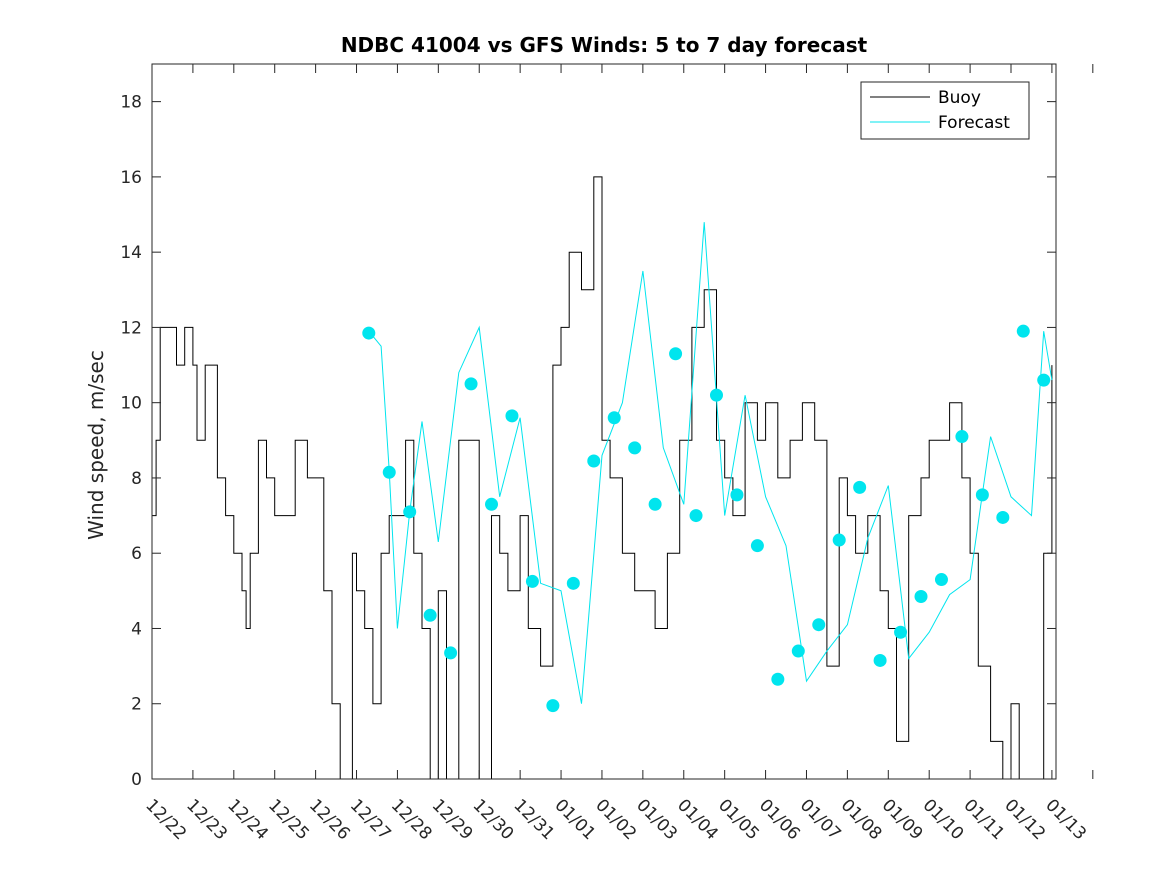  I want to click on y-tick-label: 12, so click(131, 328).